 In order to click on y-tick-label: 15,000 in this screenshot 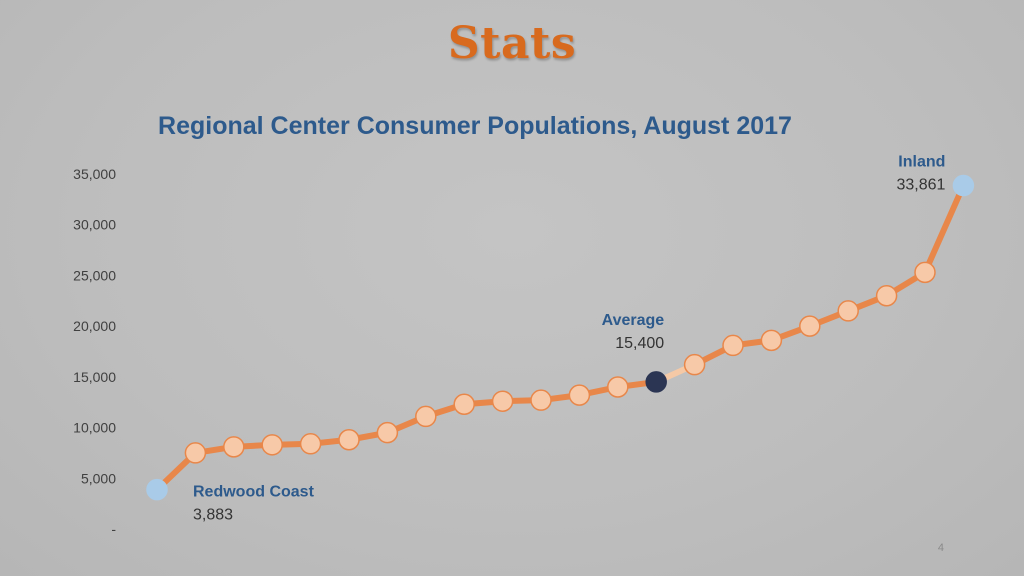, I will do `click(94, 377)`.